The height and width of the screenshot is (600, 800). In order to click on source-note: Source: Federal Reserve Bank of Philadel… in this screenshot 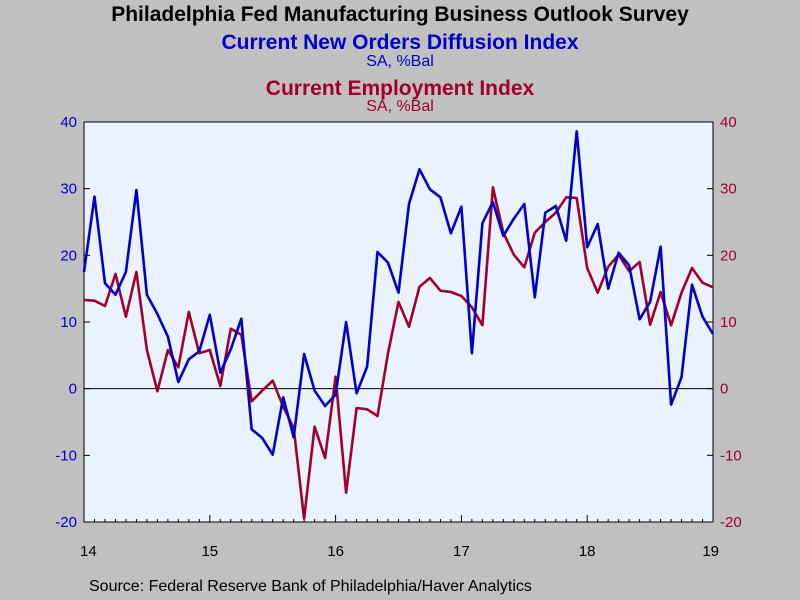, I will do `click(310, 586)`.